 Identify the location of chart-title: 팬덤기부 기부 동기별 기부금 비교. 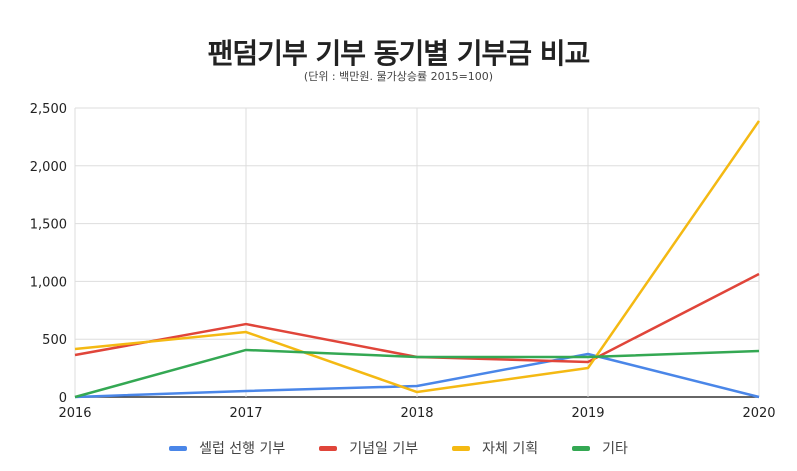
(399, 53).